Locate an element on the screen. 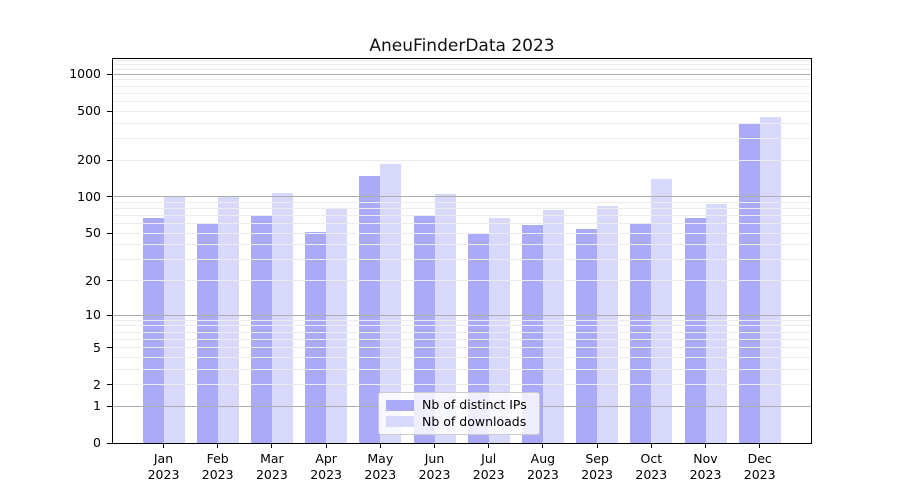  y-tick-label: 100 is located at coordinates (89, 196).